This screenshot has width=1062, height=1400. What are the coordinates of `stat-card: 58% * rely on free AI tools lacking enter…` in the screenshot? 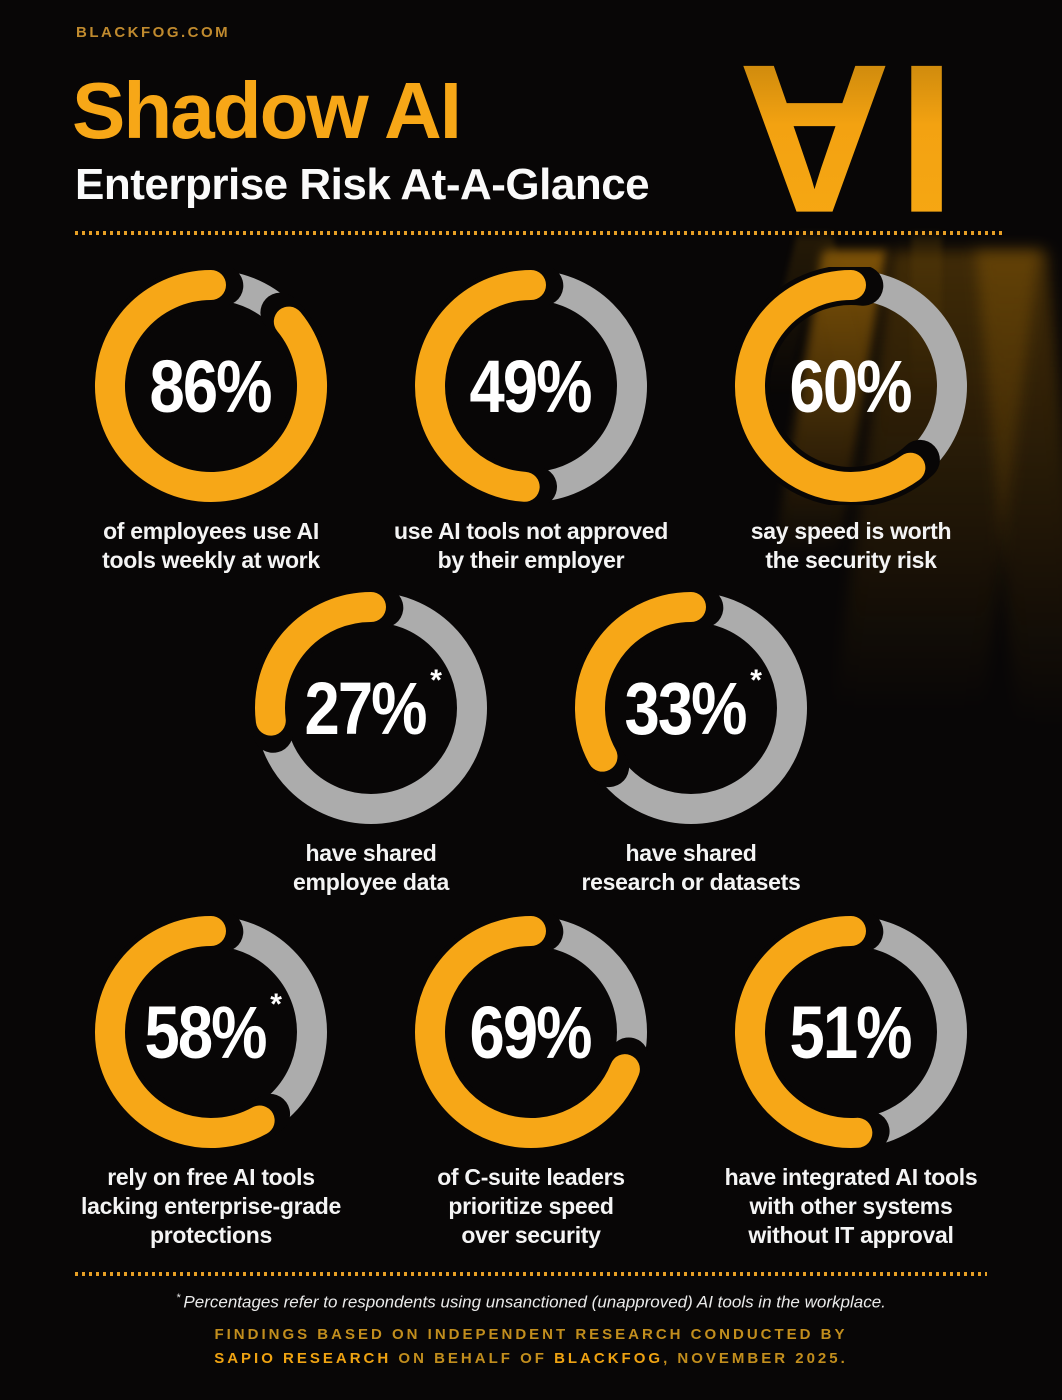 It's located at (211, 1081).